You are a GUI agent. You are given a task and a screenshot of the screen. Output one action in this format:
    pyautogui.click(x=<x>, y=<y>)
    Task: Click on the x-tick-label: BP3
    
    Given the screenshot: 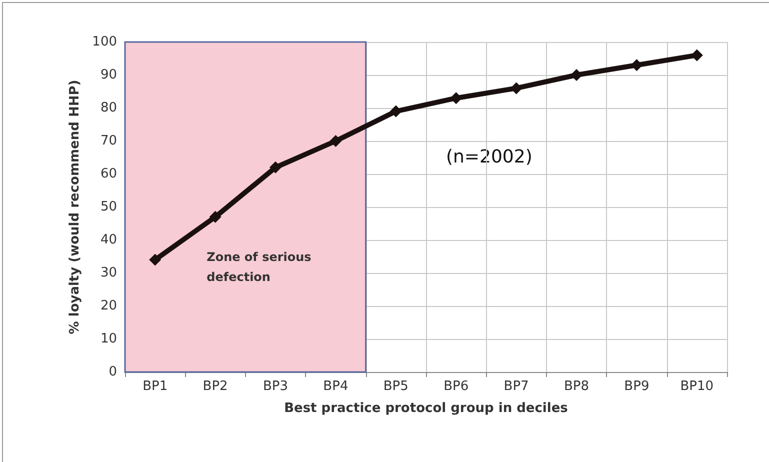 What is the action you would take?
    pyautogui.click(x=275, y=386)
    